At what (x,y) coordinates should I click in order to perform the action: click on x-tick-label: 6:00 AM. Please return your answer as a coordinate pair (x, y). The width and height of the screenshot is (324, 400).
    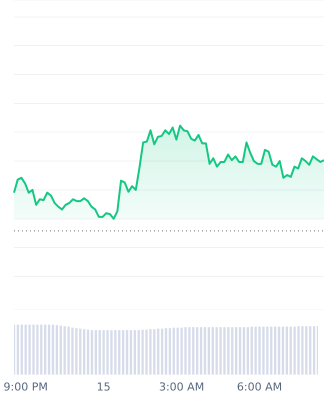
    Looking at the image, I should click on (259, 387).